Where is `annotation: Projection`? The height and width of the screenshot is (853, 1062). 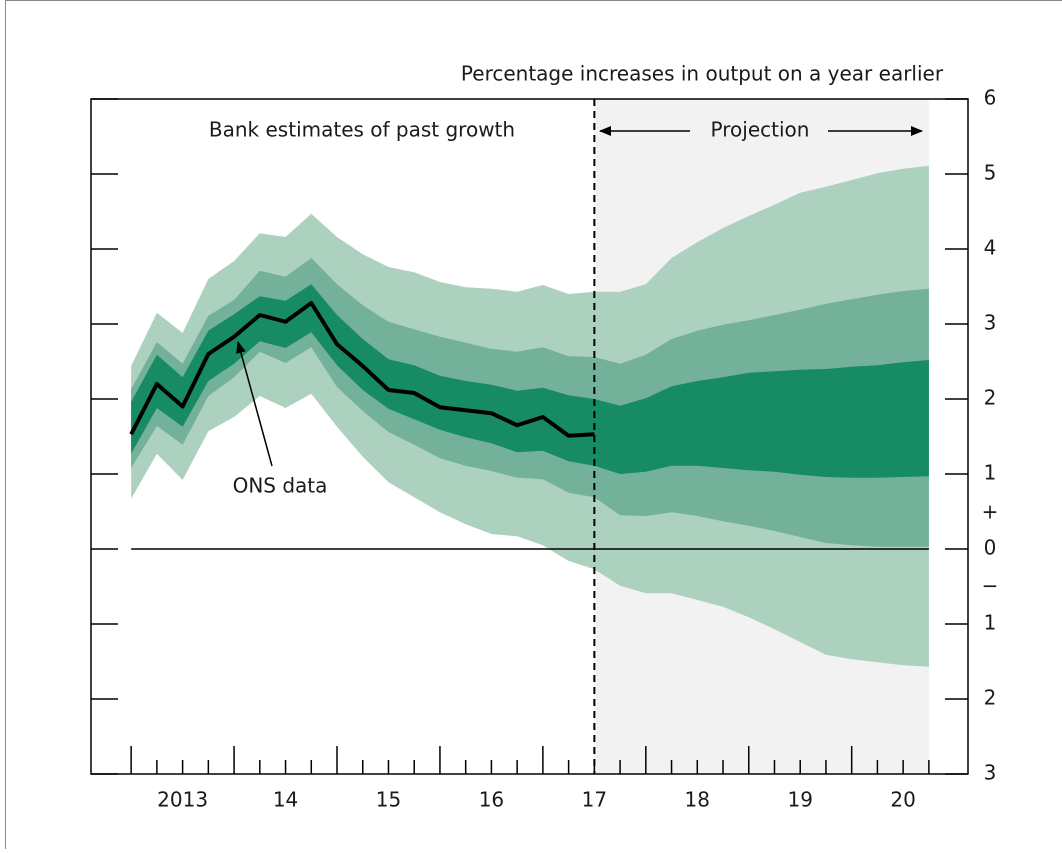 annotation: Projection is located at coordinates (760, 130).